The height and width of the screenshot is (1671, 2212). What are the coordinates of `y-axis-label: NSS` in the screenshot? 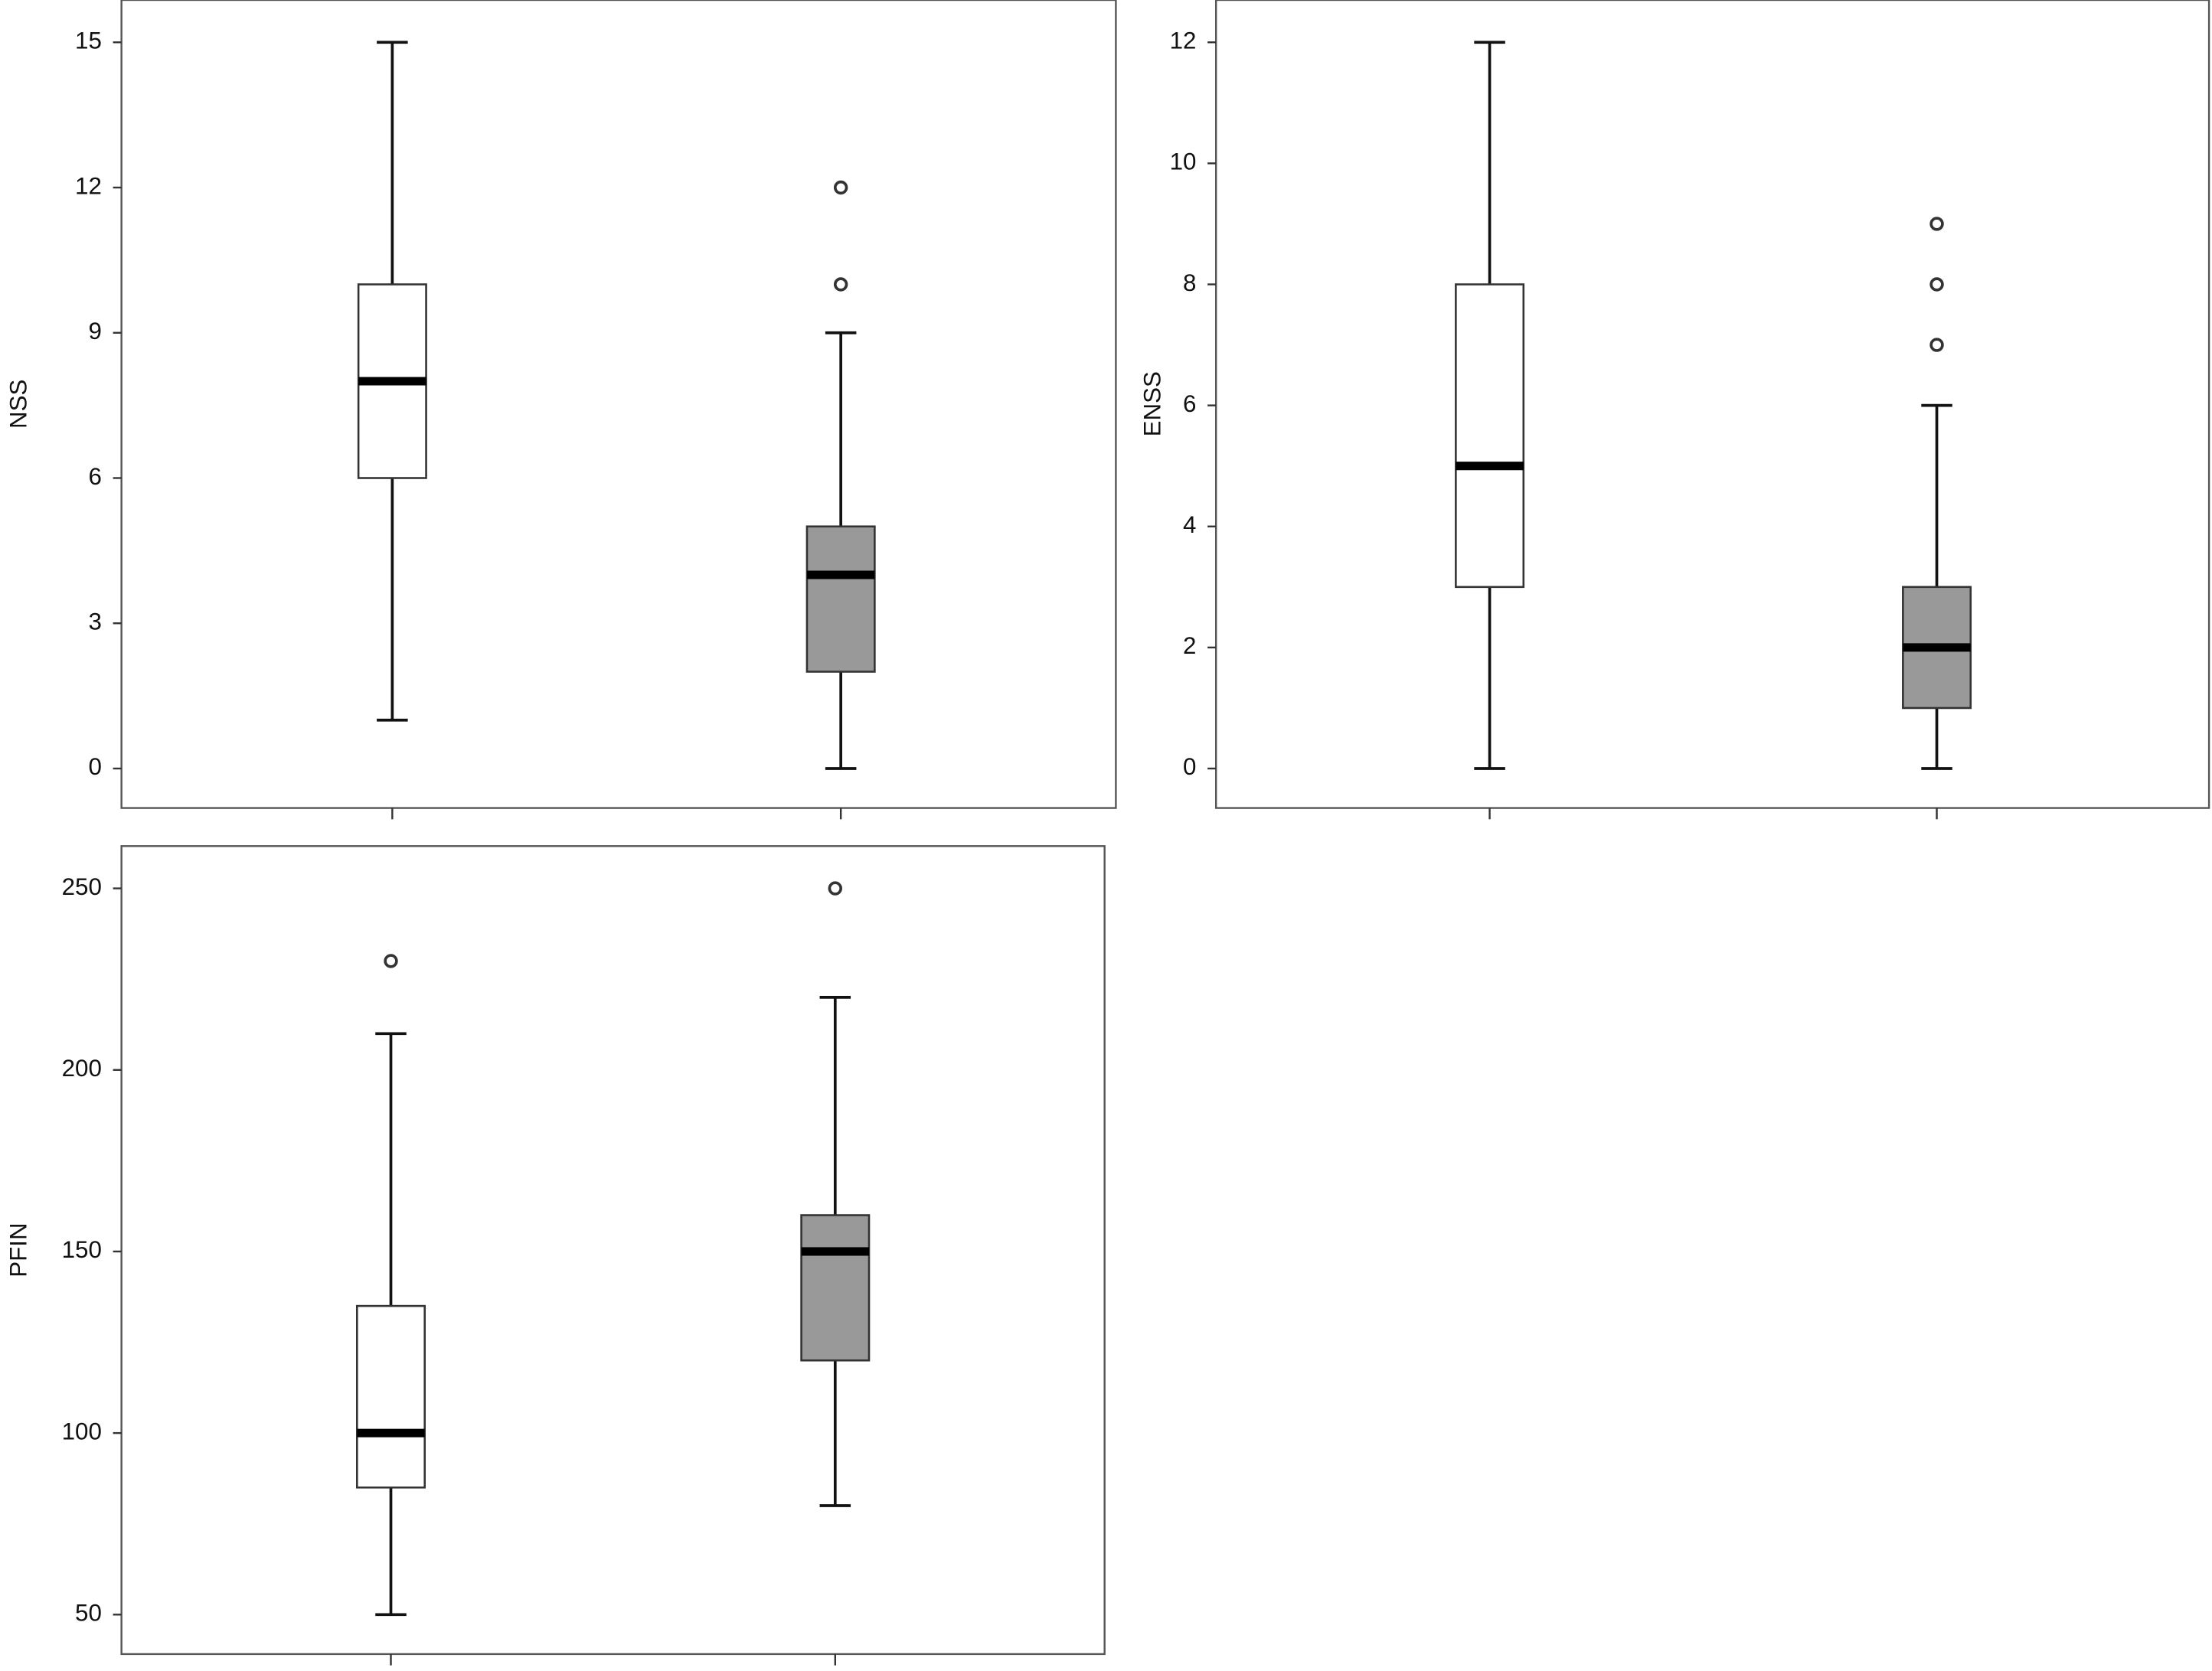 It's located at (18, 404).